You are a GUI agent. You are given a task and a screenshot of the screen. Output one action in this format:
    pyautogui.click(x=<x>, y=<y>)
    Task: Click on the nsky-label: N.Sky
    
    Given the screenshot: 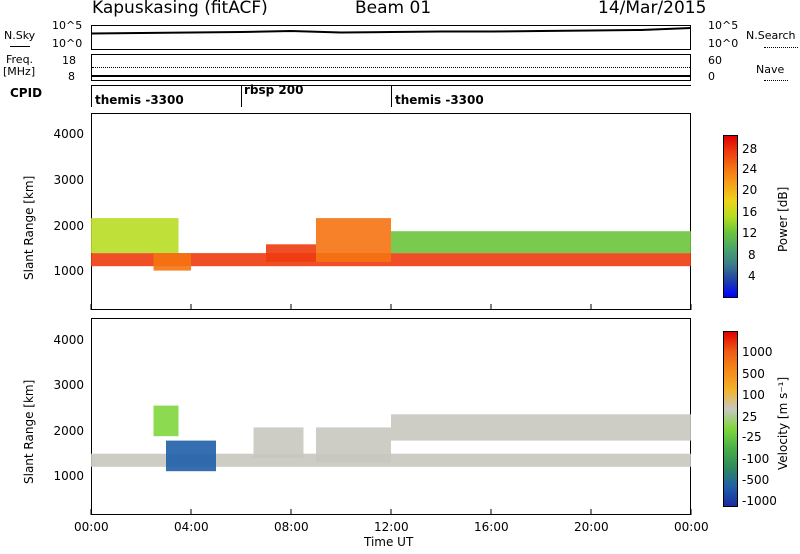 What is the action you would take?
    pyautogui.click(x=20, y=35)
    